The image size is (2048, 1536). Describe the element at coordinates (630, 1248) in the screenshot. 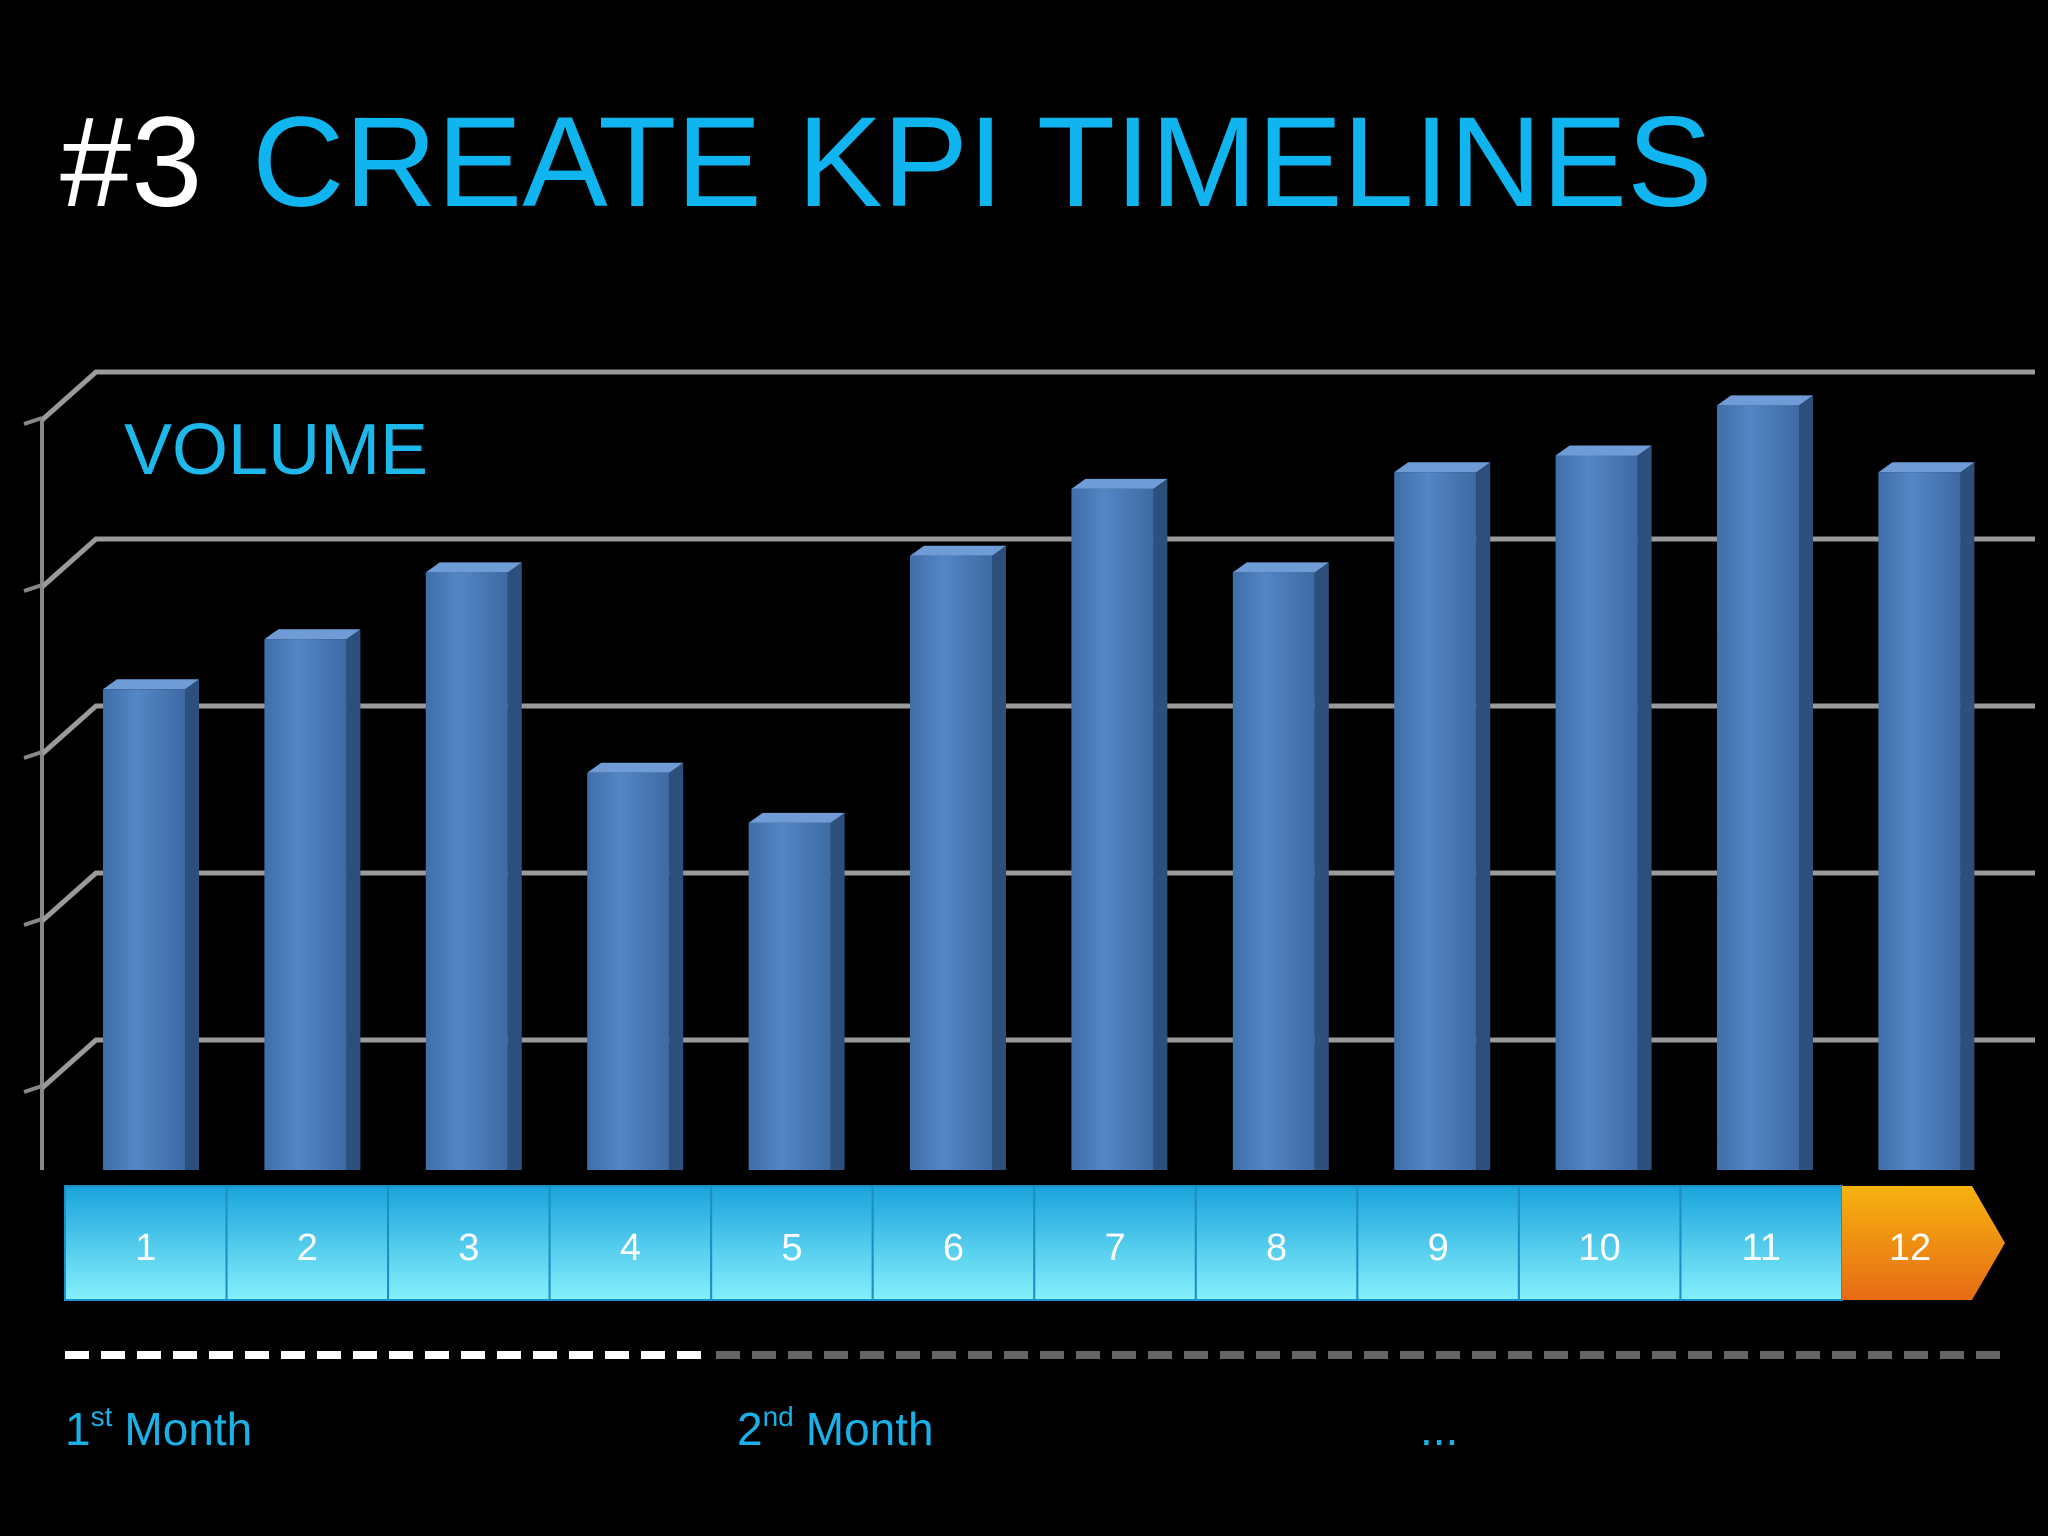

I see `timeline-label: 4` at that location.